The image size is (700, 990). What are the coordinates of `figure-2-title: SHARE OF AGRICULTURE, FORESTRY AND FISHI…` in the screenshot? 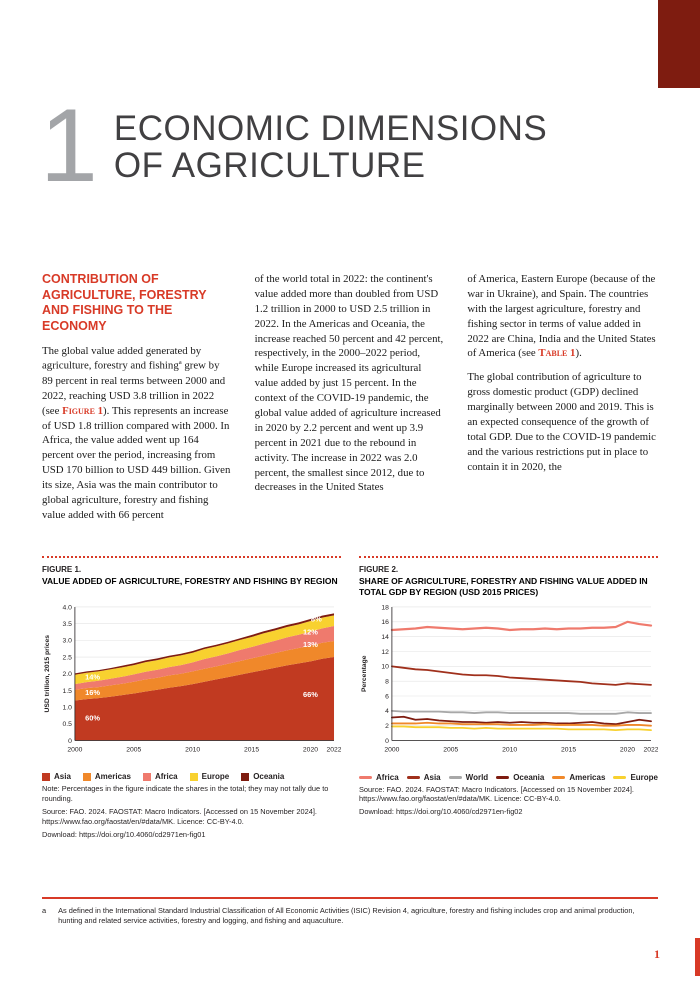 It's located at (503, 586).